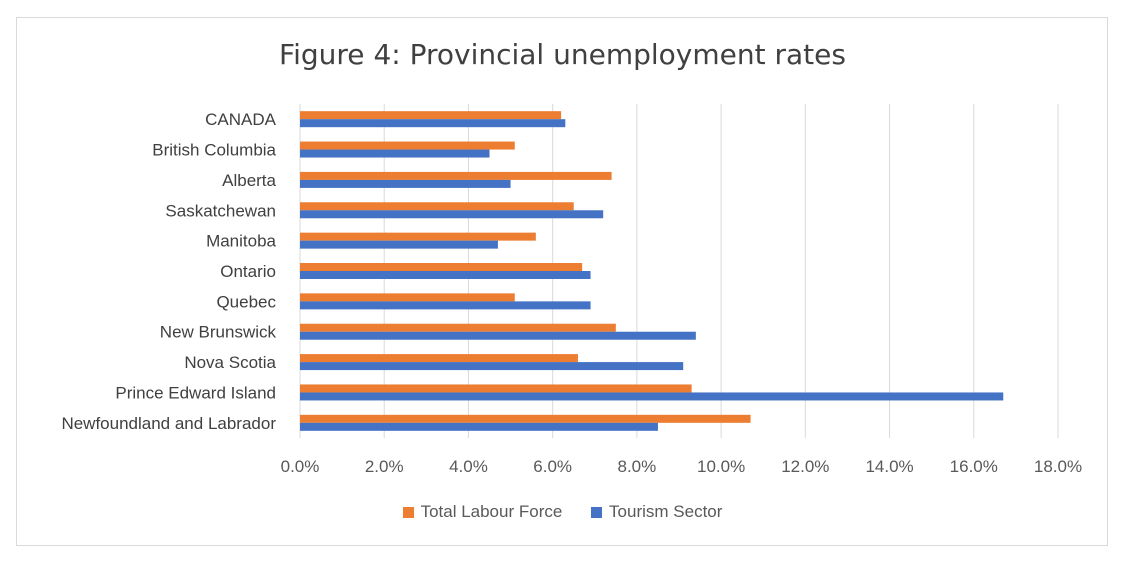 The height and width of the screenshot is (565, 1125). Describe the element at coordinates (468, 466) in the screenshot. I see `x-tick-label: 4.0%` at that location.